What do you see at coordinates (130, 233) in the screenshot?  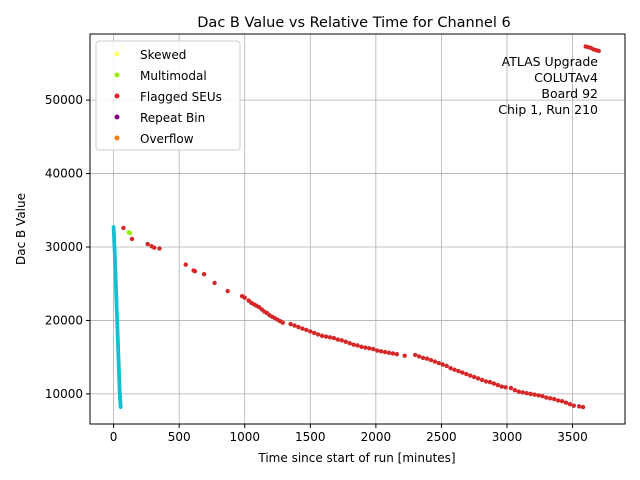 I see `multimodal-point` at bounding box center [130, 233].